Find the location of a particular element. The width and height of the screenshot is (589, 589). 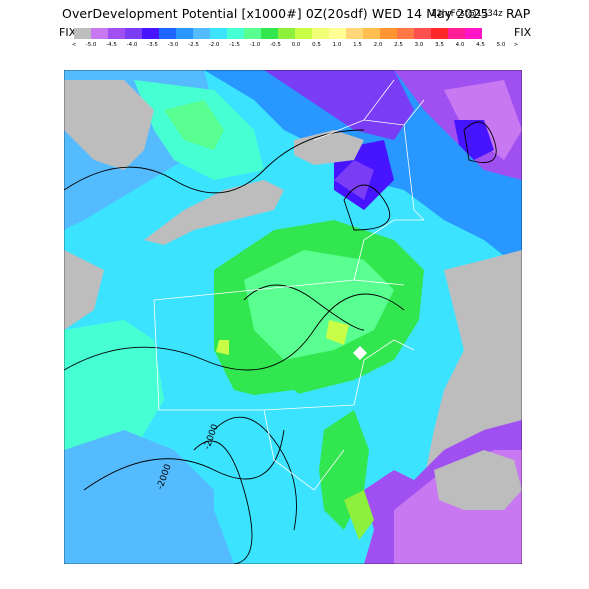

field-green-nw is located at coordinates (194, 125).